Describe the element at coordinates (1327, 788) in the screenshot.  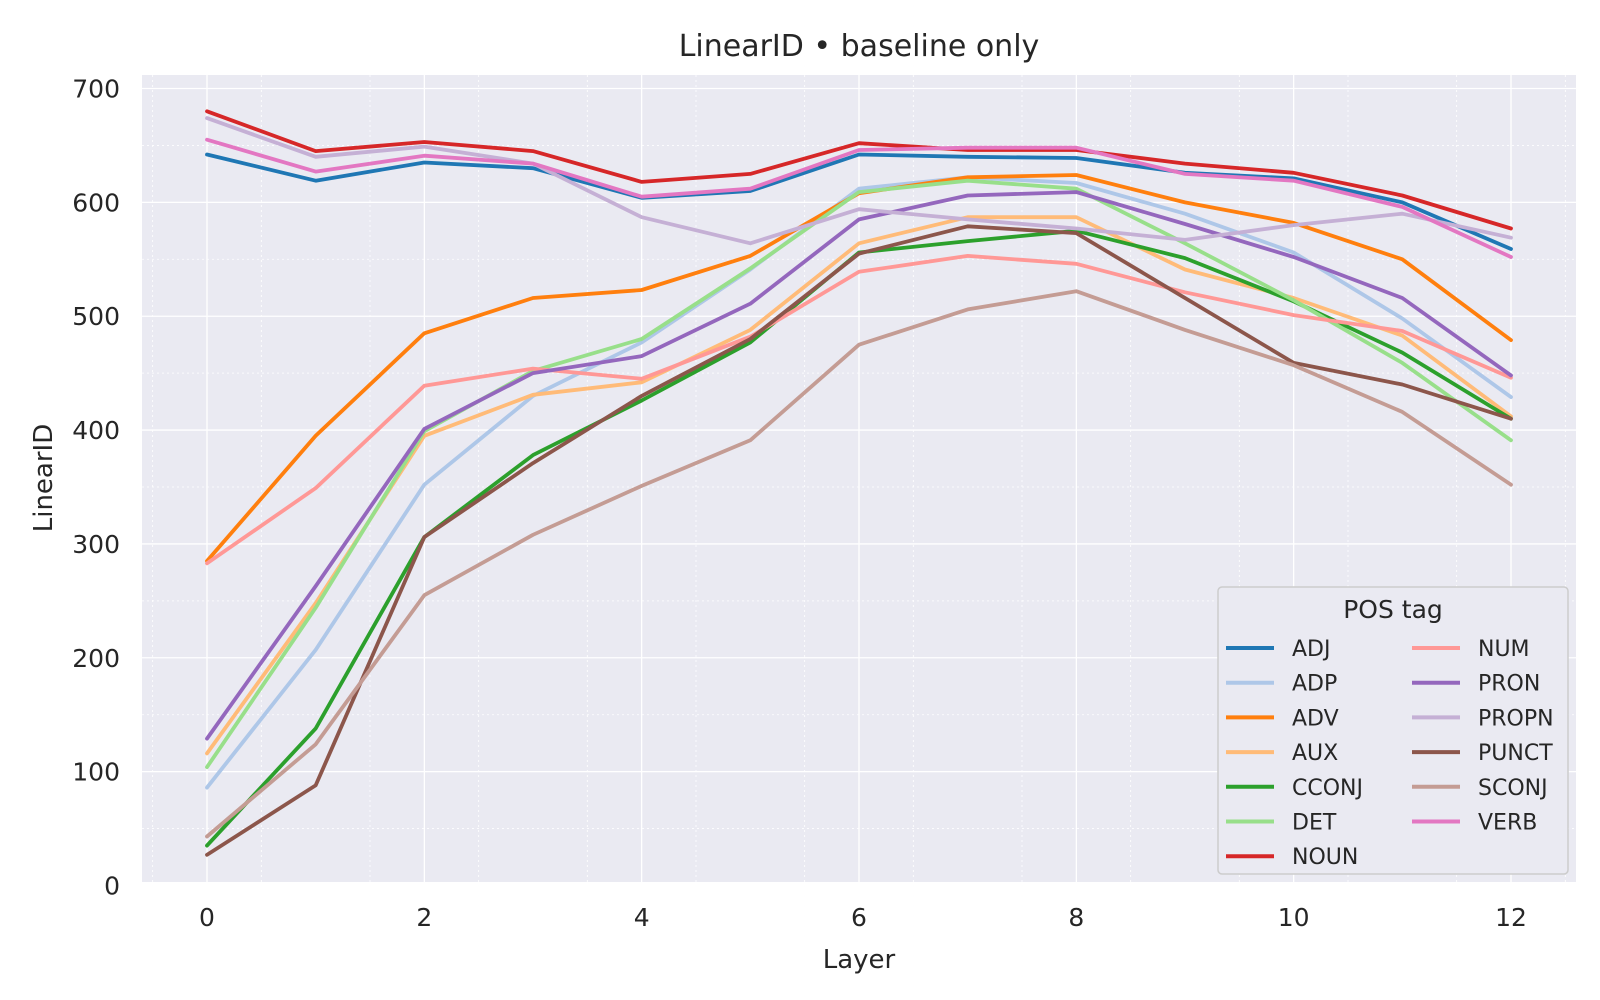
I see `legend-label-cconj: CCONJ` at that location.